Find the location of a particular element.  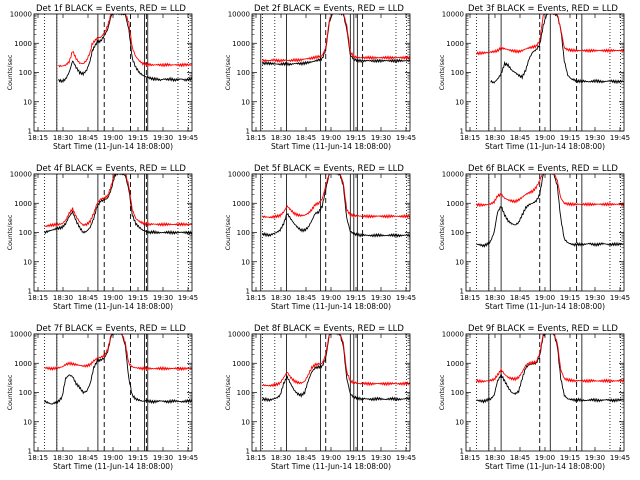

panel-title: Det 2f BLACK = Events, RED = LLD is located at coordinates (329, 9).